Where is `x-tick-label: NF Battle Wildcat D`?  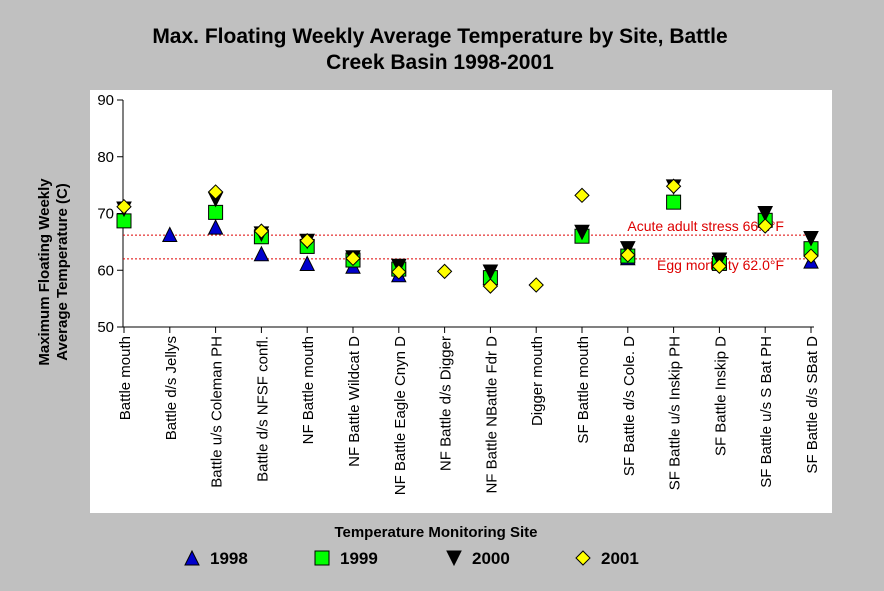 x-tick-label: NF Battle Wildcat D is located at coordinates (354, 401).